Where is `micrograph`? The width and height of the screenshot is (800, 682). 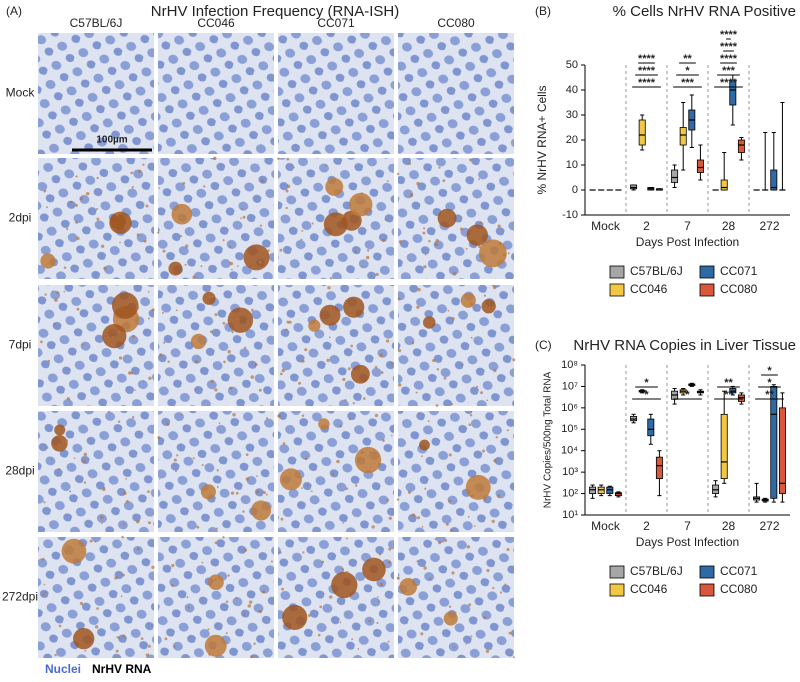 micrograph is located at coordinates (216, 345).